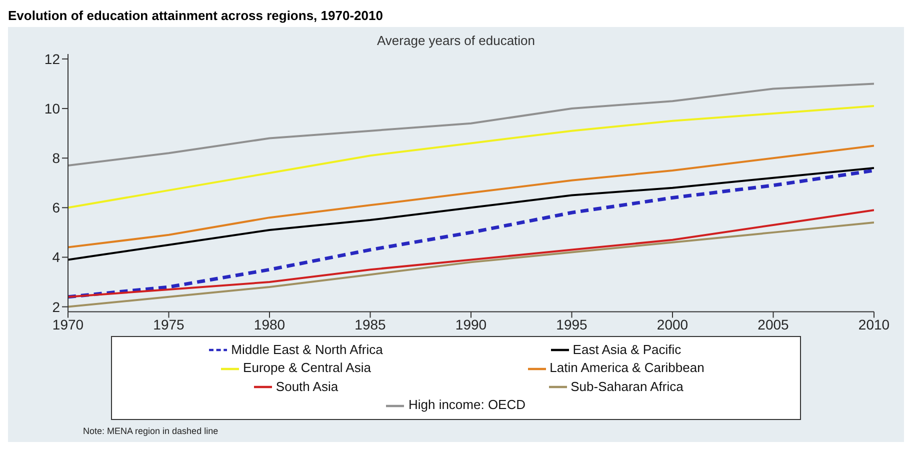  What do you see at coordinates (56, 306) in the screenshot?
I see `y-tick-label: 2` at bounding box center [56, 306].